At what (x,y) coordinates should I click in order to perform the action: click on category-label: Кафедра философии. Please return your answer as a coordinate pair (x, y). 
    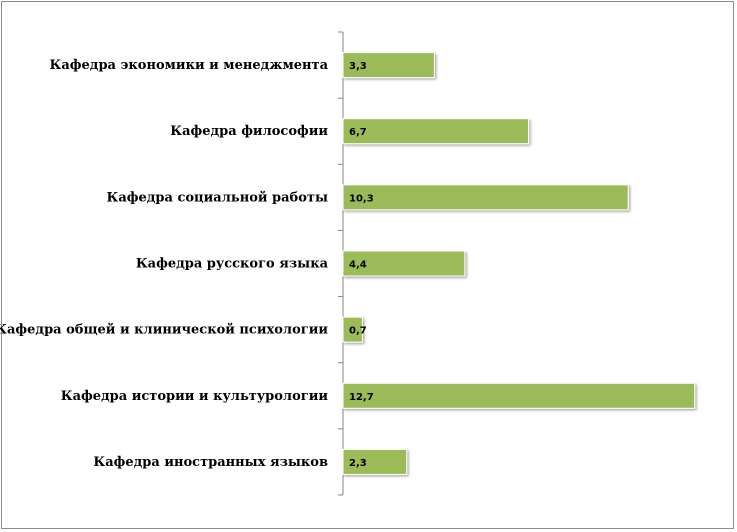
    Looking at the image, I should click on (249, 131).